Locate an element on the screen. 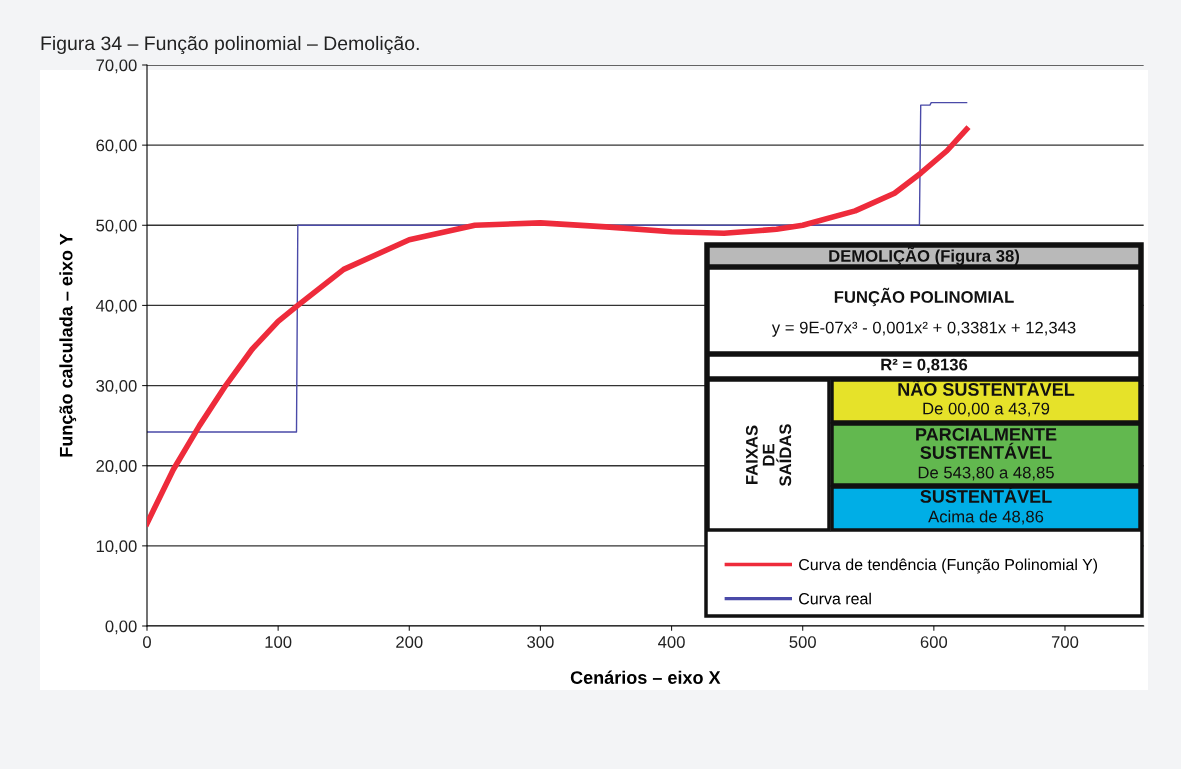 This screenshot has width=1181, height=769. y-tick-label: 10,00 is located at coordinates (116, 547).